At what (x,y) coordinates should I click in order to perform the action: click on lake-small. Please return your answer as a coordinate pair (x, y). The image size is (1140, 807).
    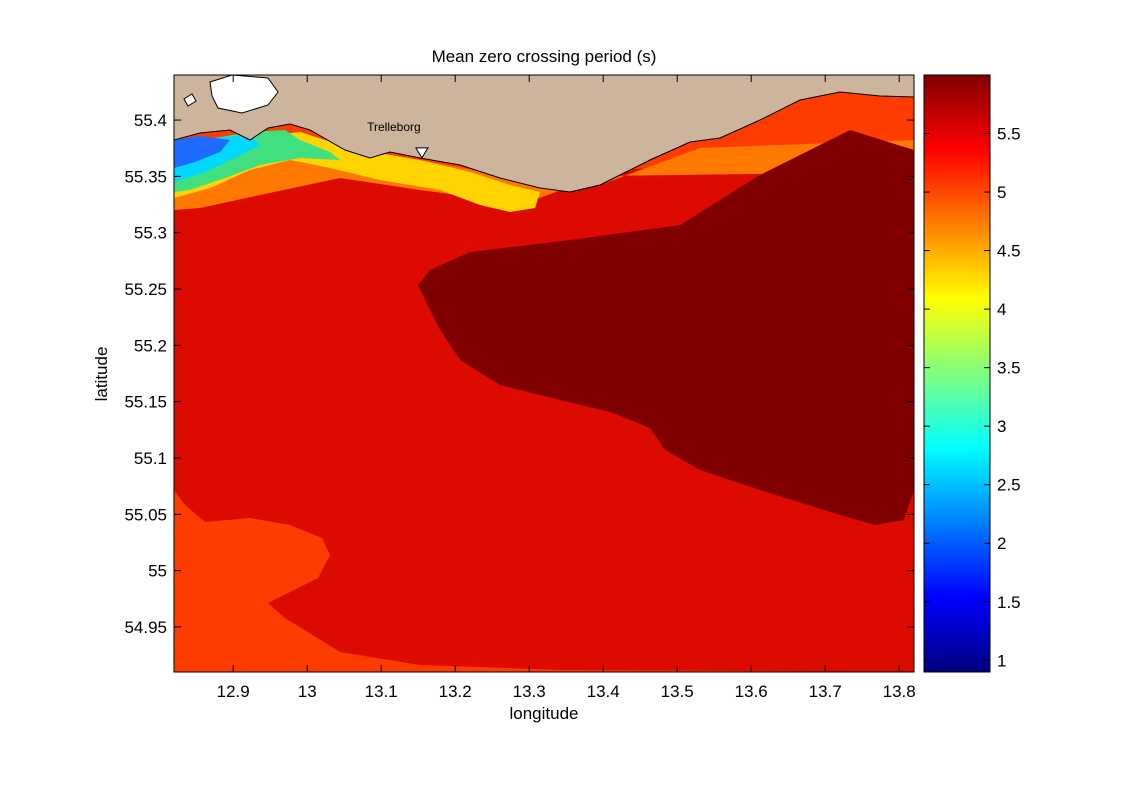
    Looking at the image, I should click on (190, 100).